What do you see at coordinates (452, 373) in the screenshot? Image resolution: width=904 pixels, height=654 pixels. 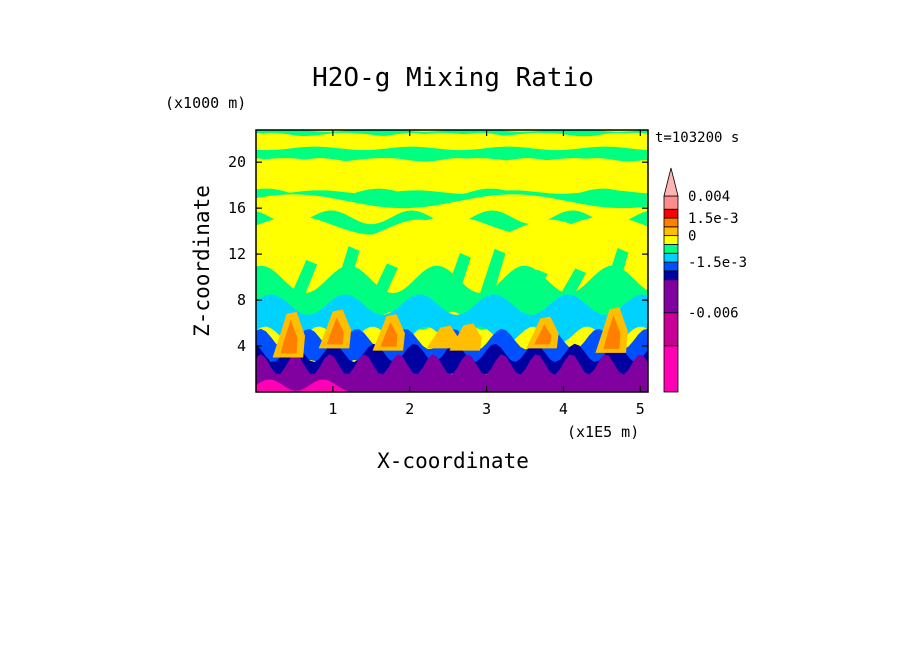 I see `purple-layer` at bounding box center [452, 373].